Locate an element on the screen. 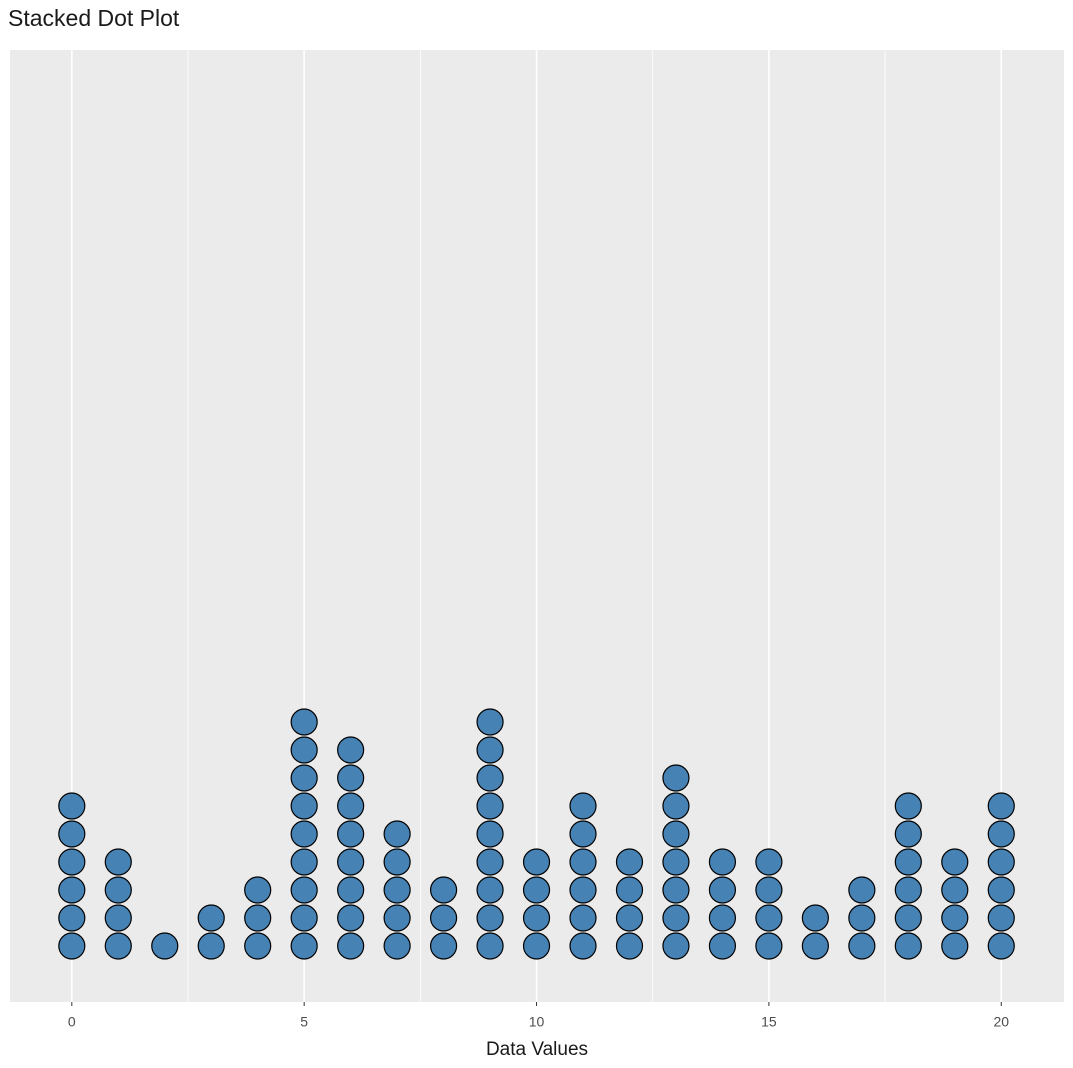 The image size is (1073, 1068). x-axis-label: Data Values is located at coordinates (537, 1049).